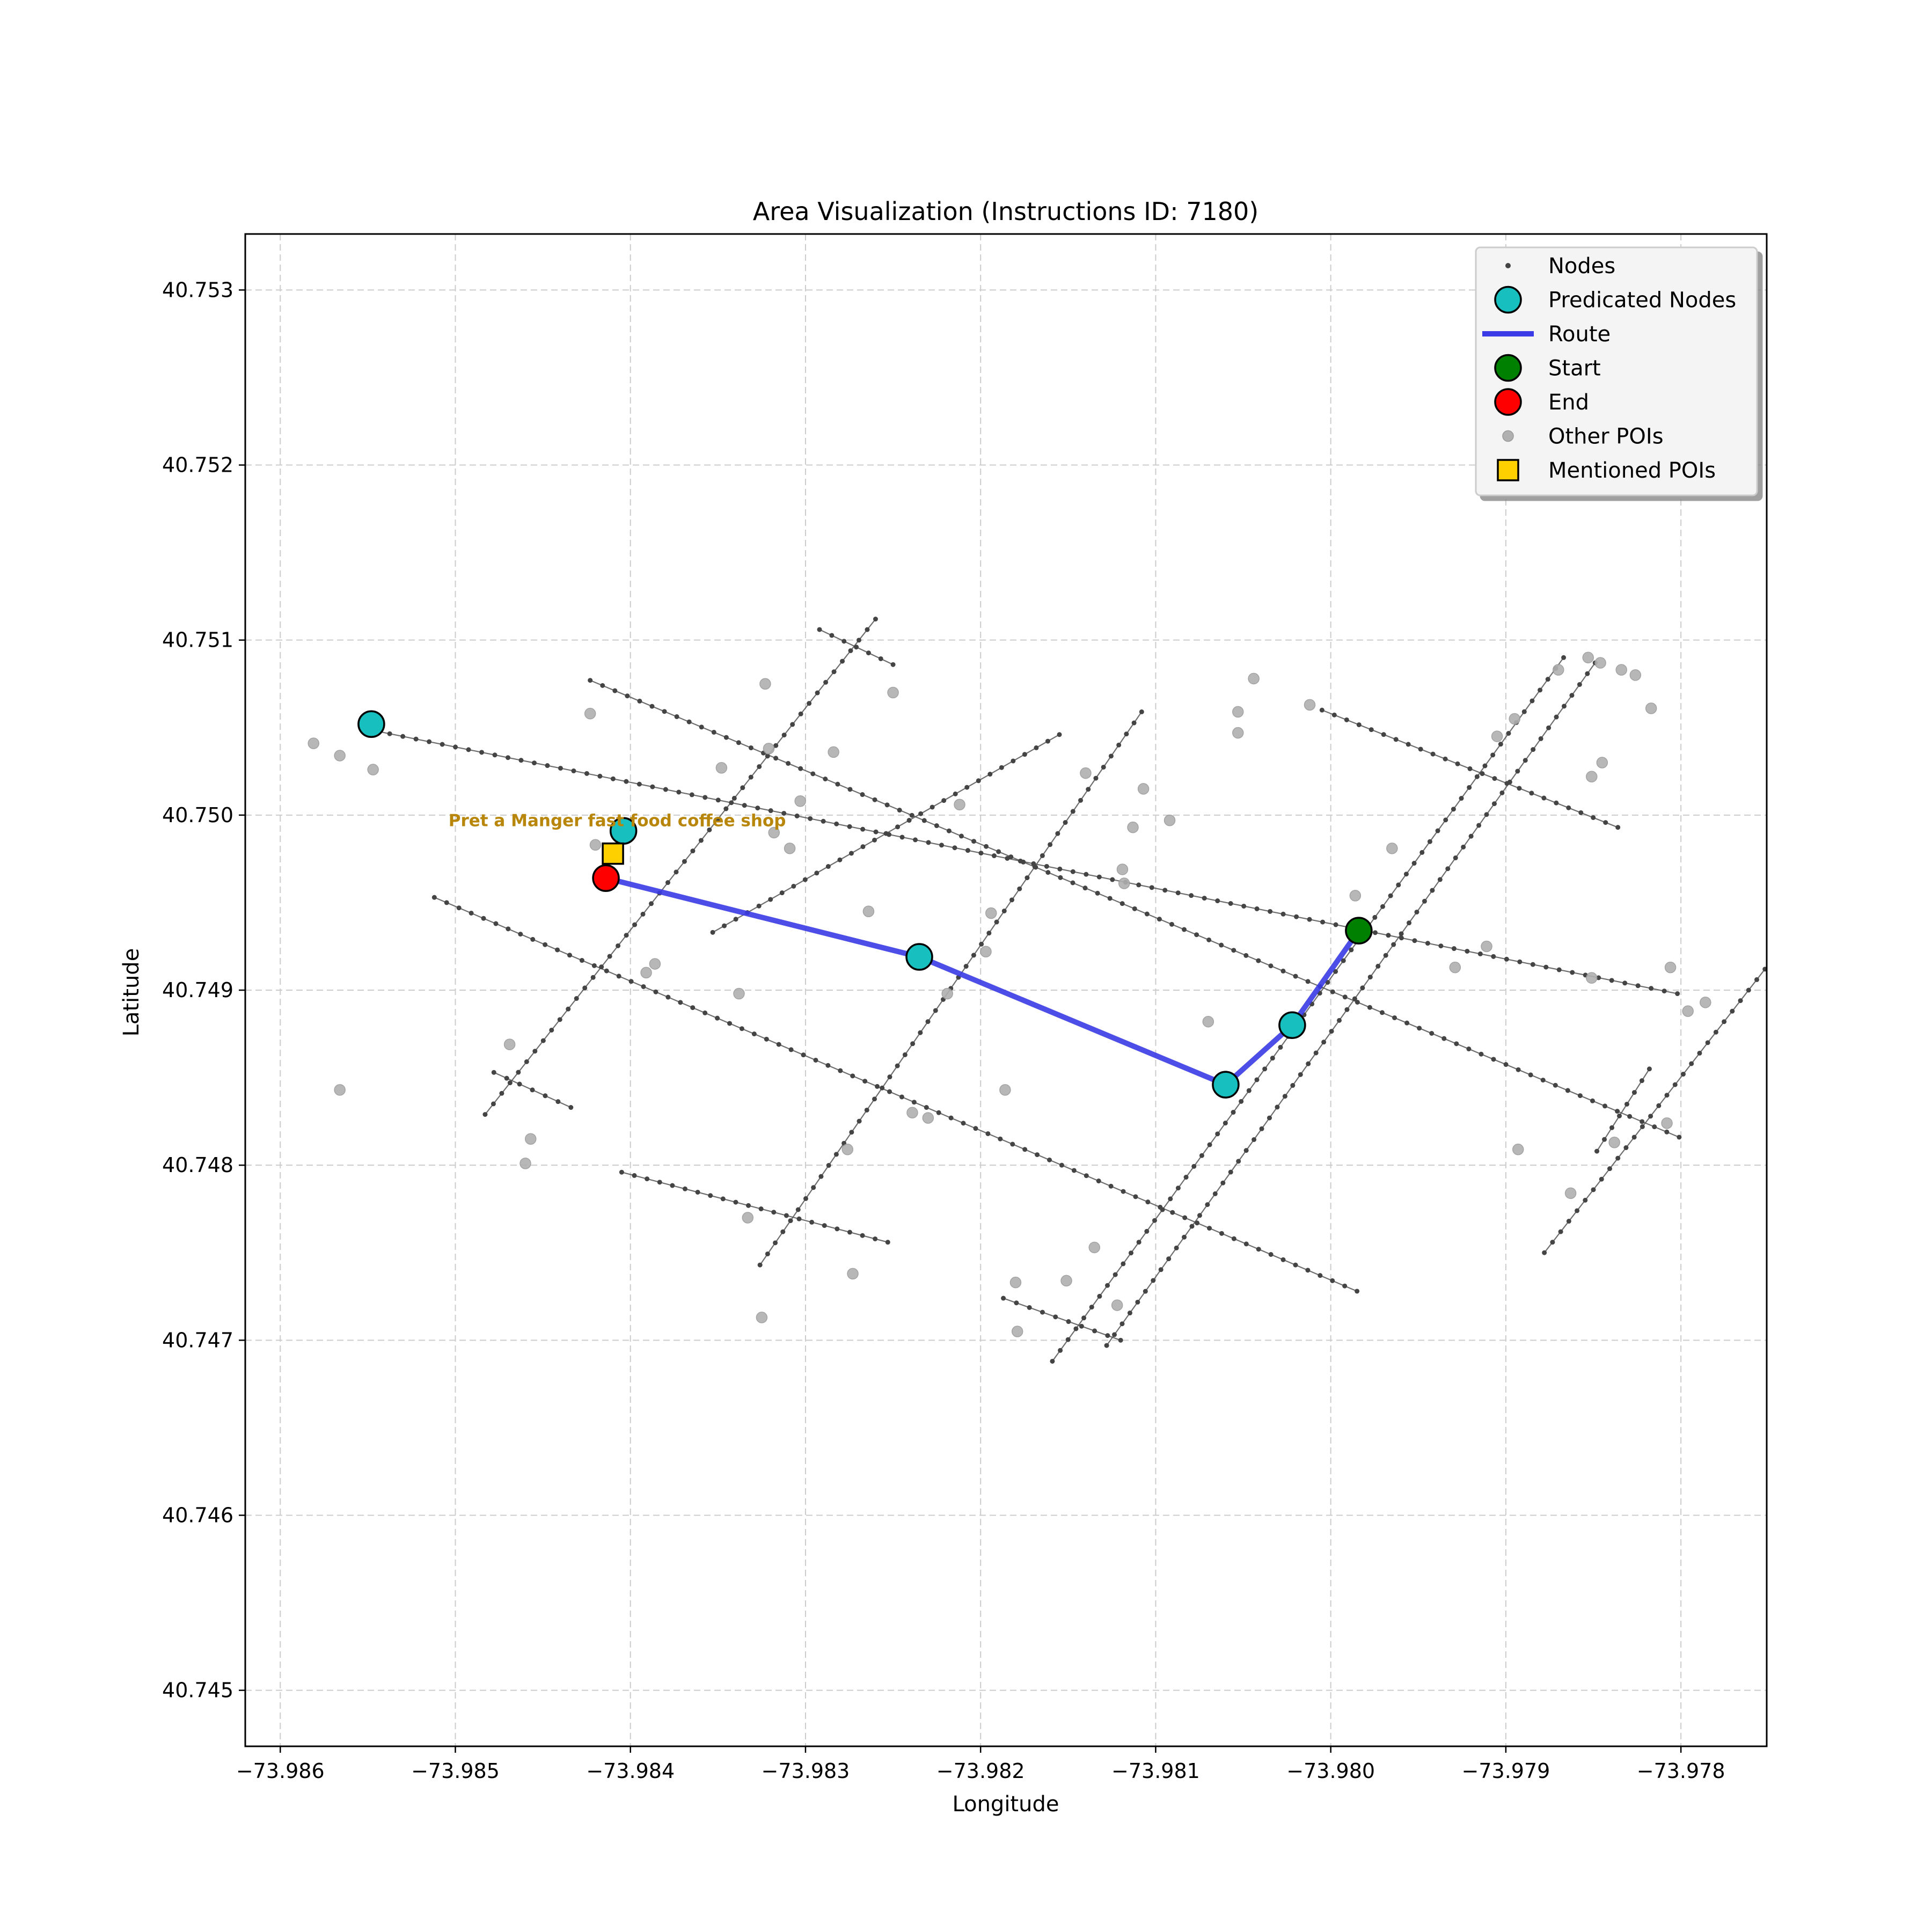  Describe the element at coordinates (1642, 300) in the screenshot. I see `legend-label: Predicated Nodes` at that location.